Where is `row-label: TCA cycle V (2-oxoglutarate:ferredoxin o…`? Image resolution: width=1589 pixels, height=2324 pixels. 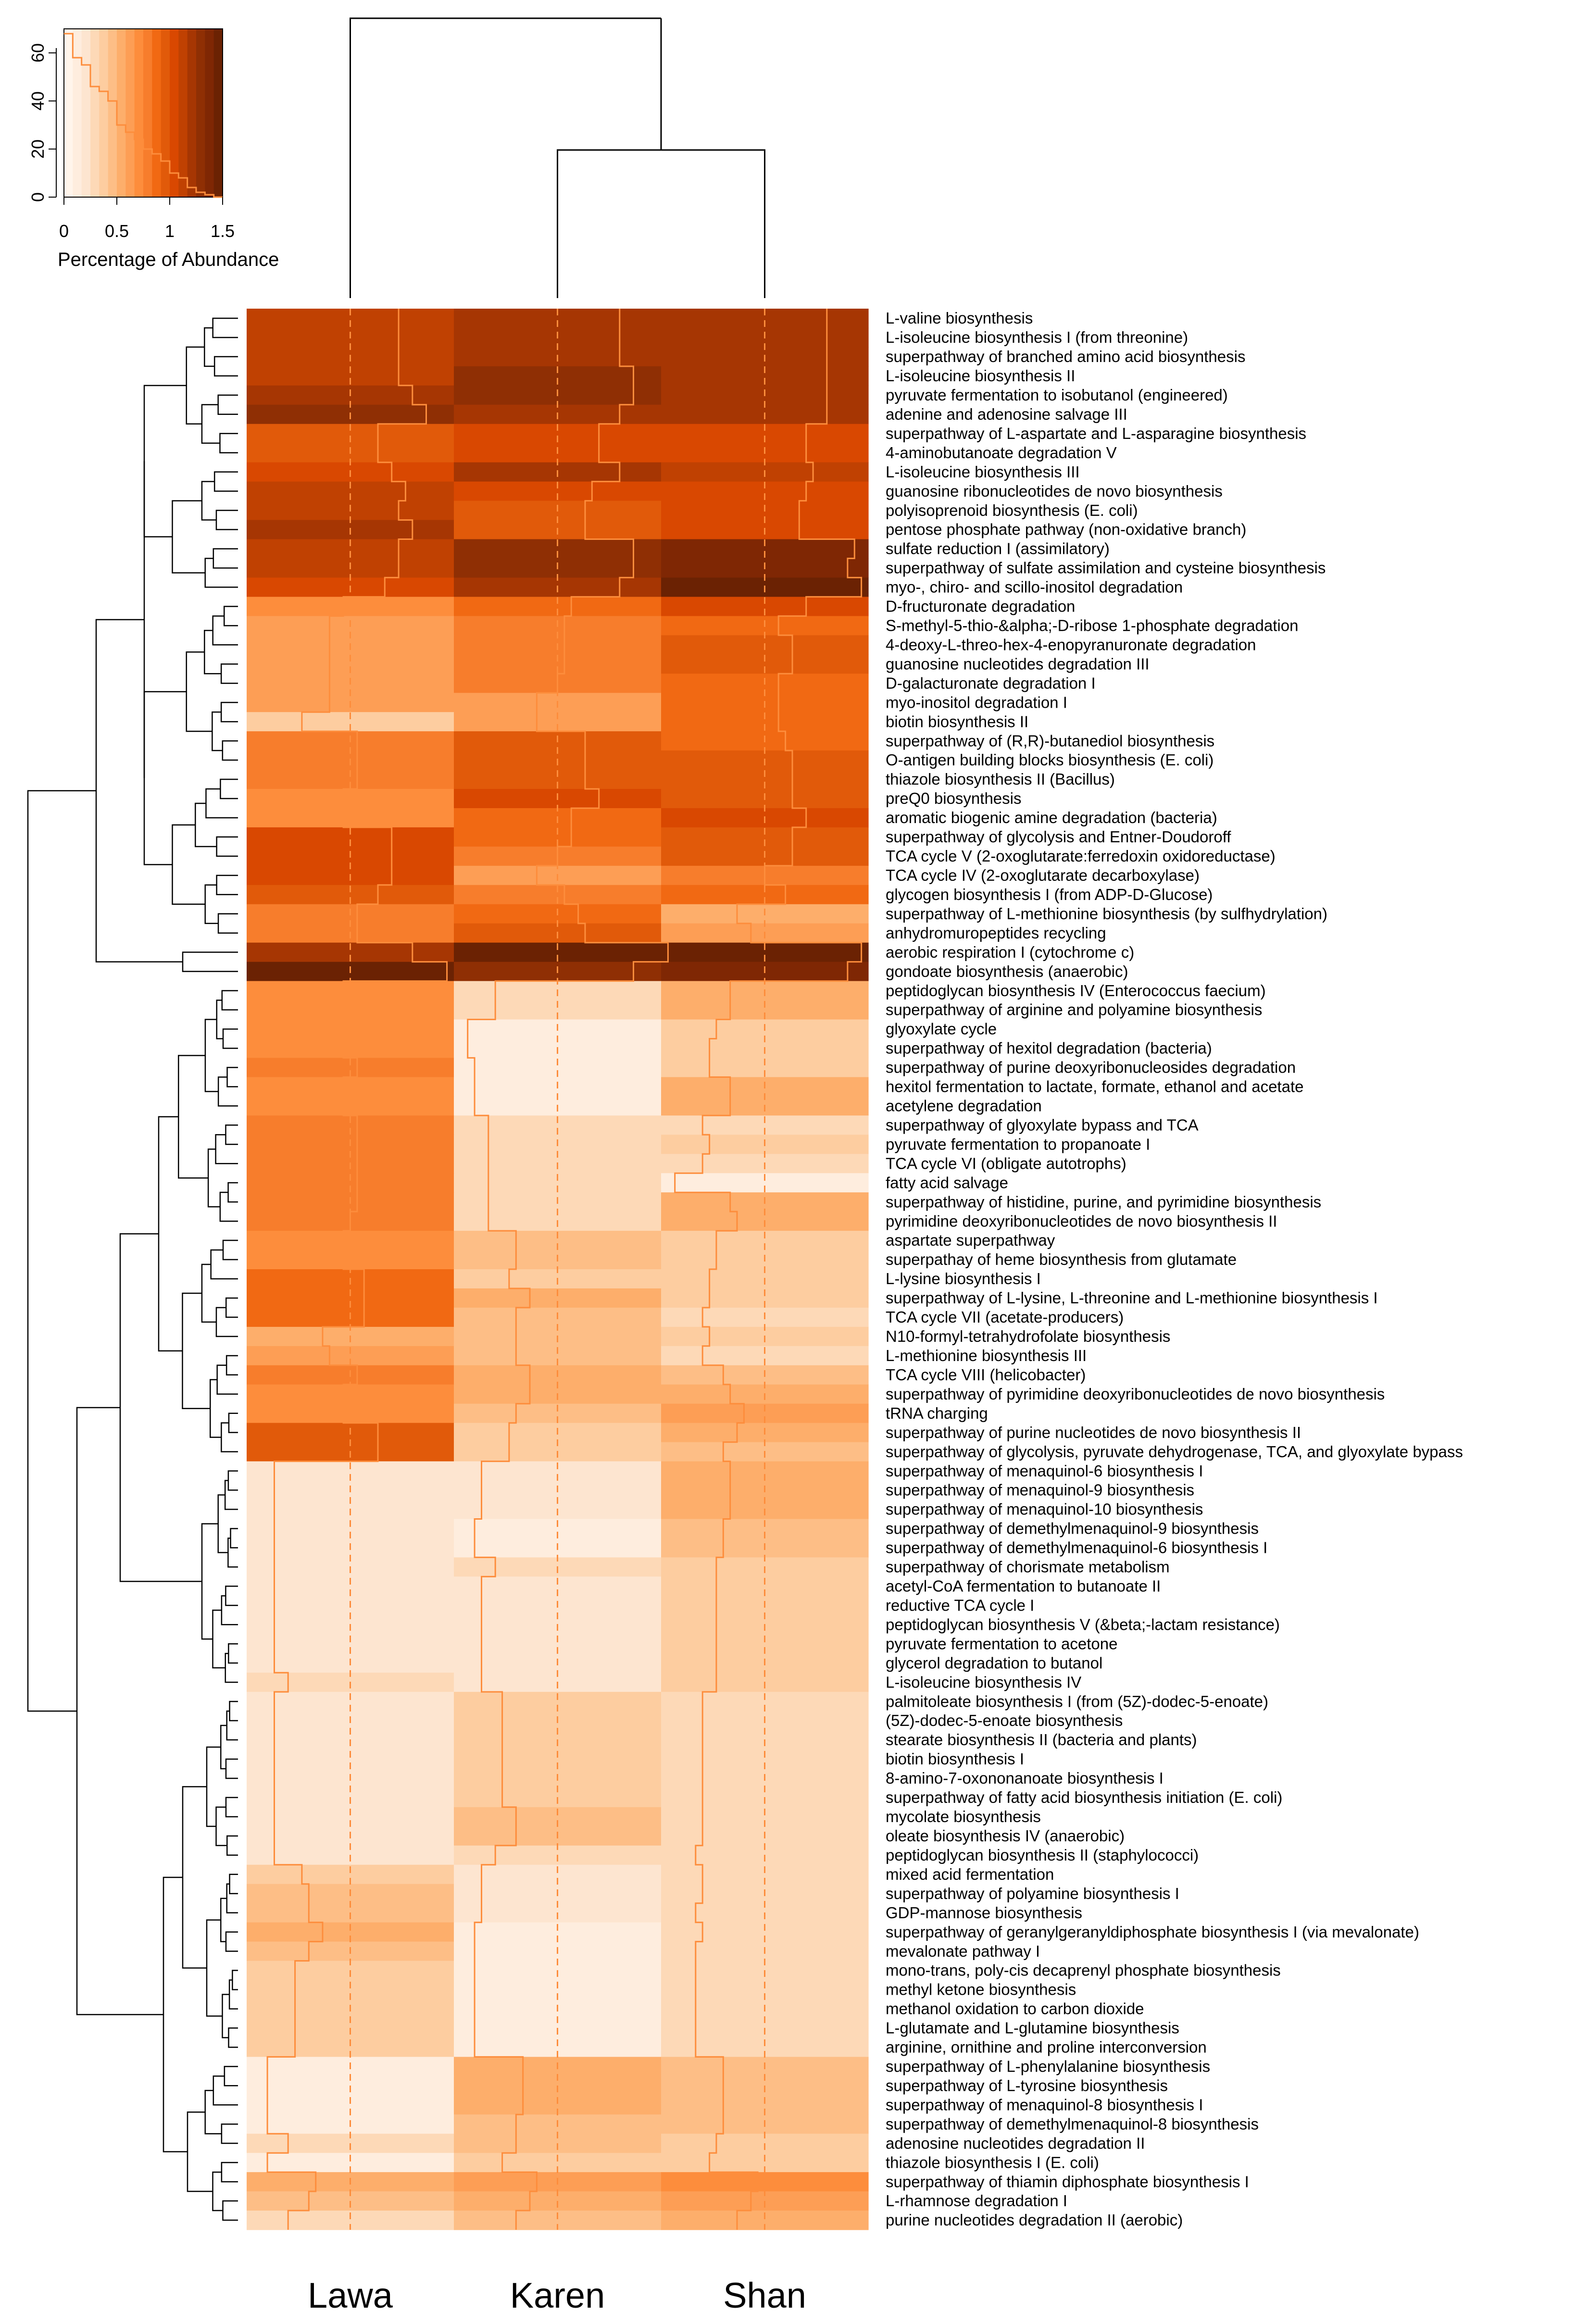 row-label: TCA cycle V (2-oxoglutarate:ferredoxin o… is located at coordinates (1081, 856).